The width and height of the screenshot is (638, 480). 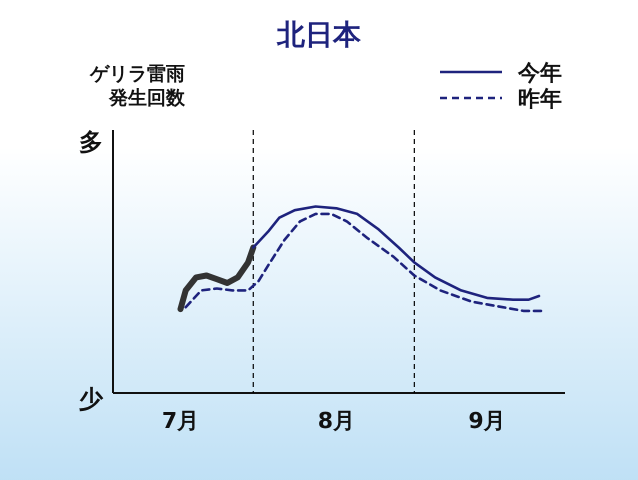 I want to click on x-tick-label: 8月, so click(x=337, y=421).